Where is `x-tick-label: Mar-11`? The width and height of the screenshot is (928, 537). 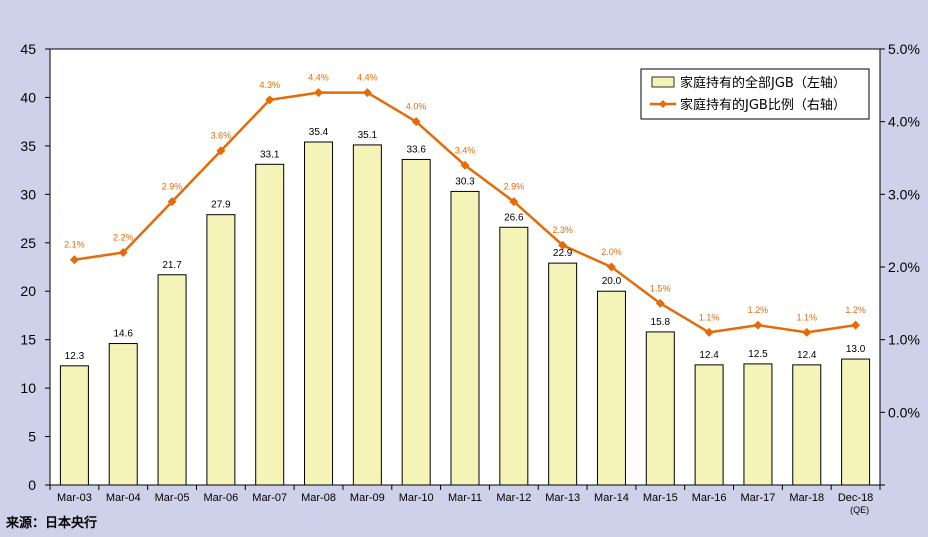
x-tick-label: Mar-11 is located at coordinates (465, 498).